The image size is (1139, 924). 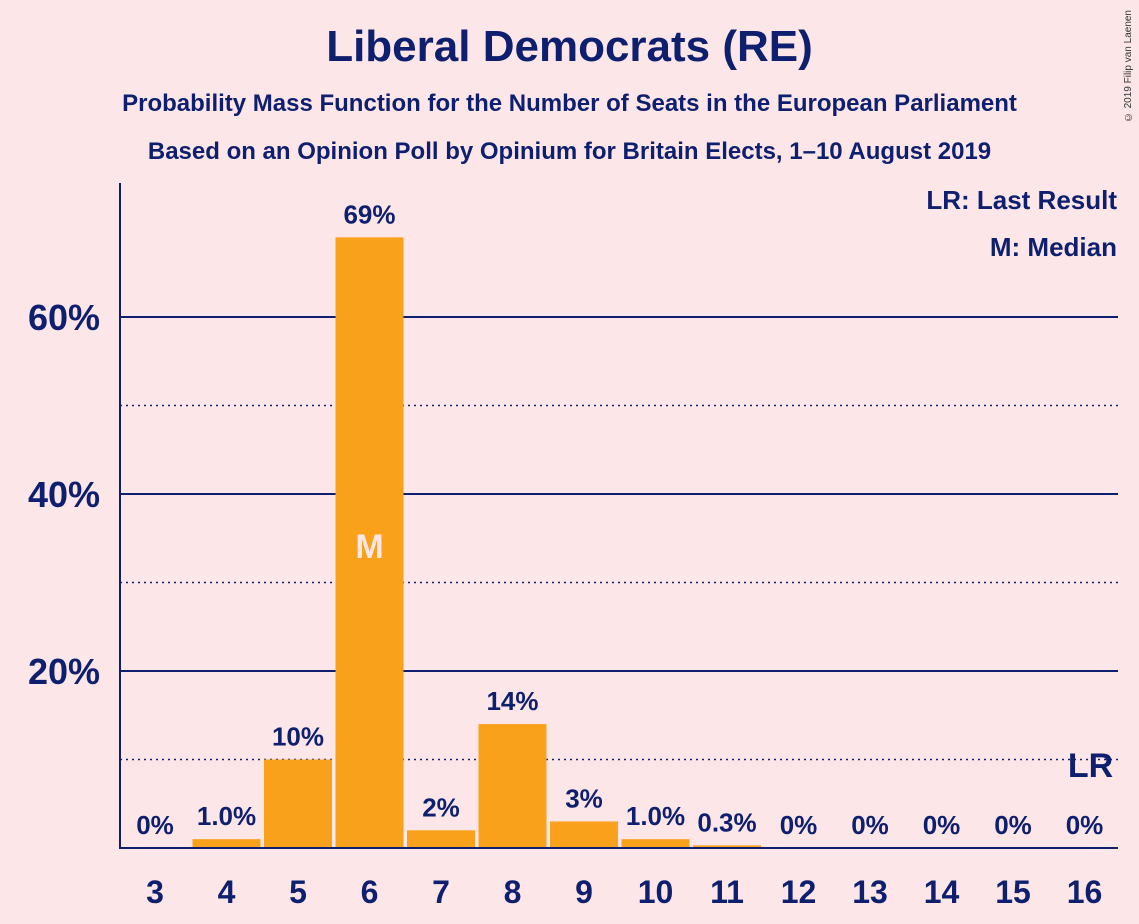 What do you see at coordinates (569, 46) in the screenshot?
I see `chart-title: Liberal Democrats (RE)` at bounding box center [569, 46].